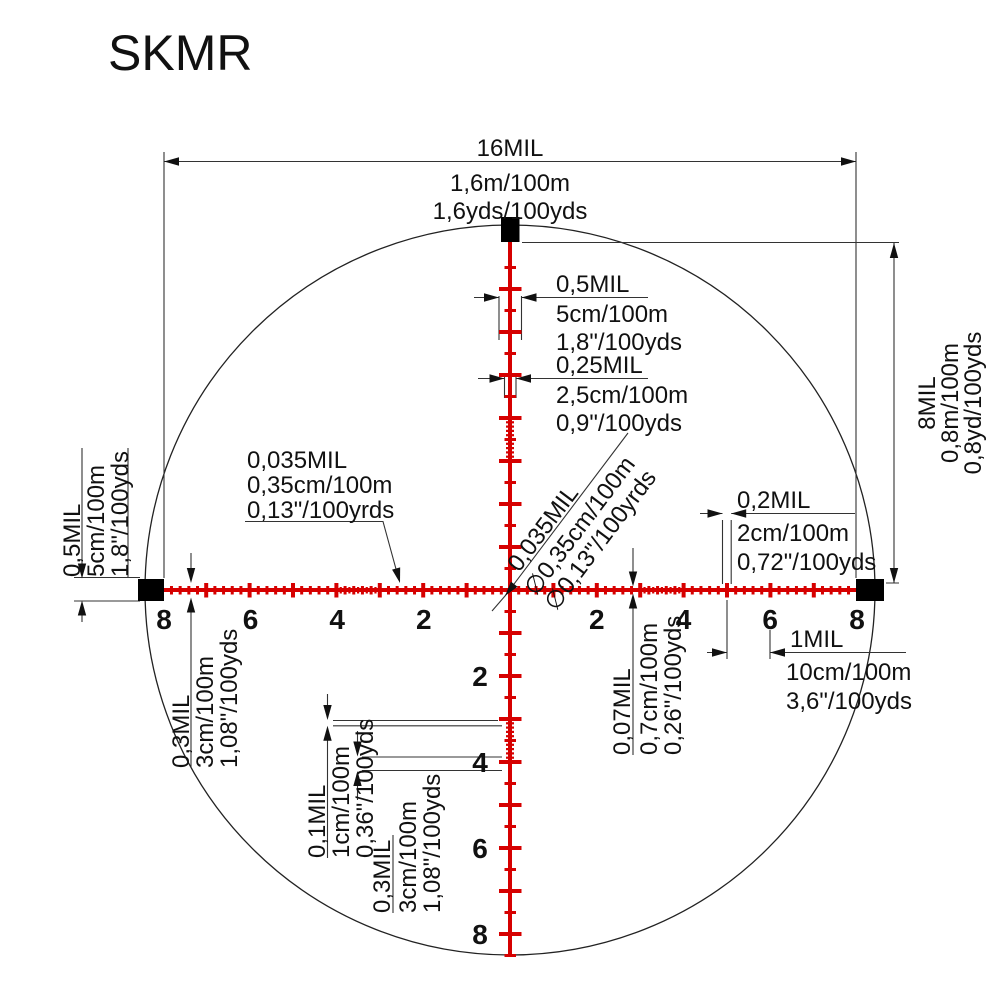  I want to click on annotation-tickheight-0-3mil: 0,3MIL 3cm/100m 1,08"/100yds, so click(205, 698).